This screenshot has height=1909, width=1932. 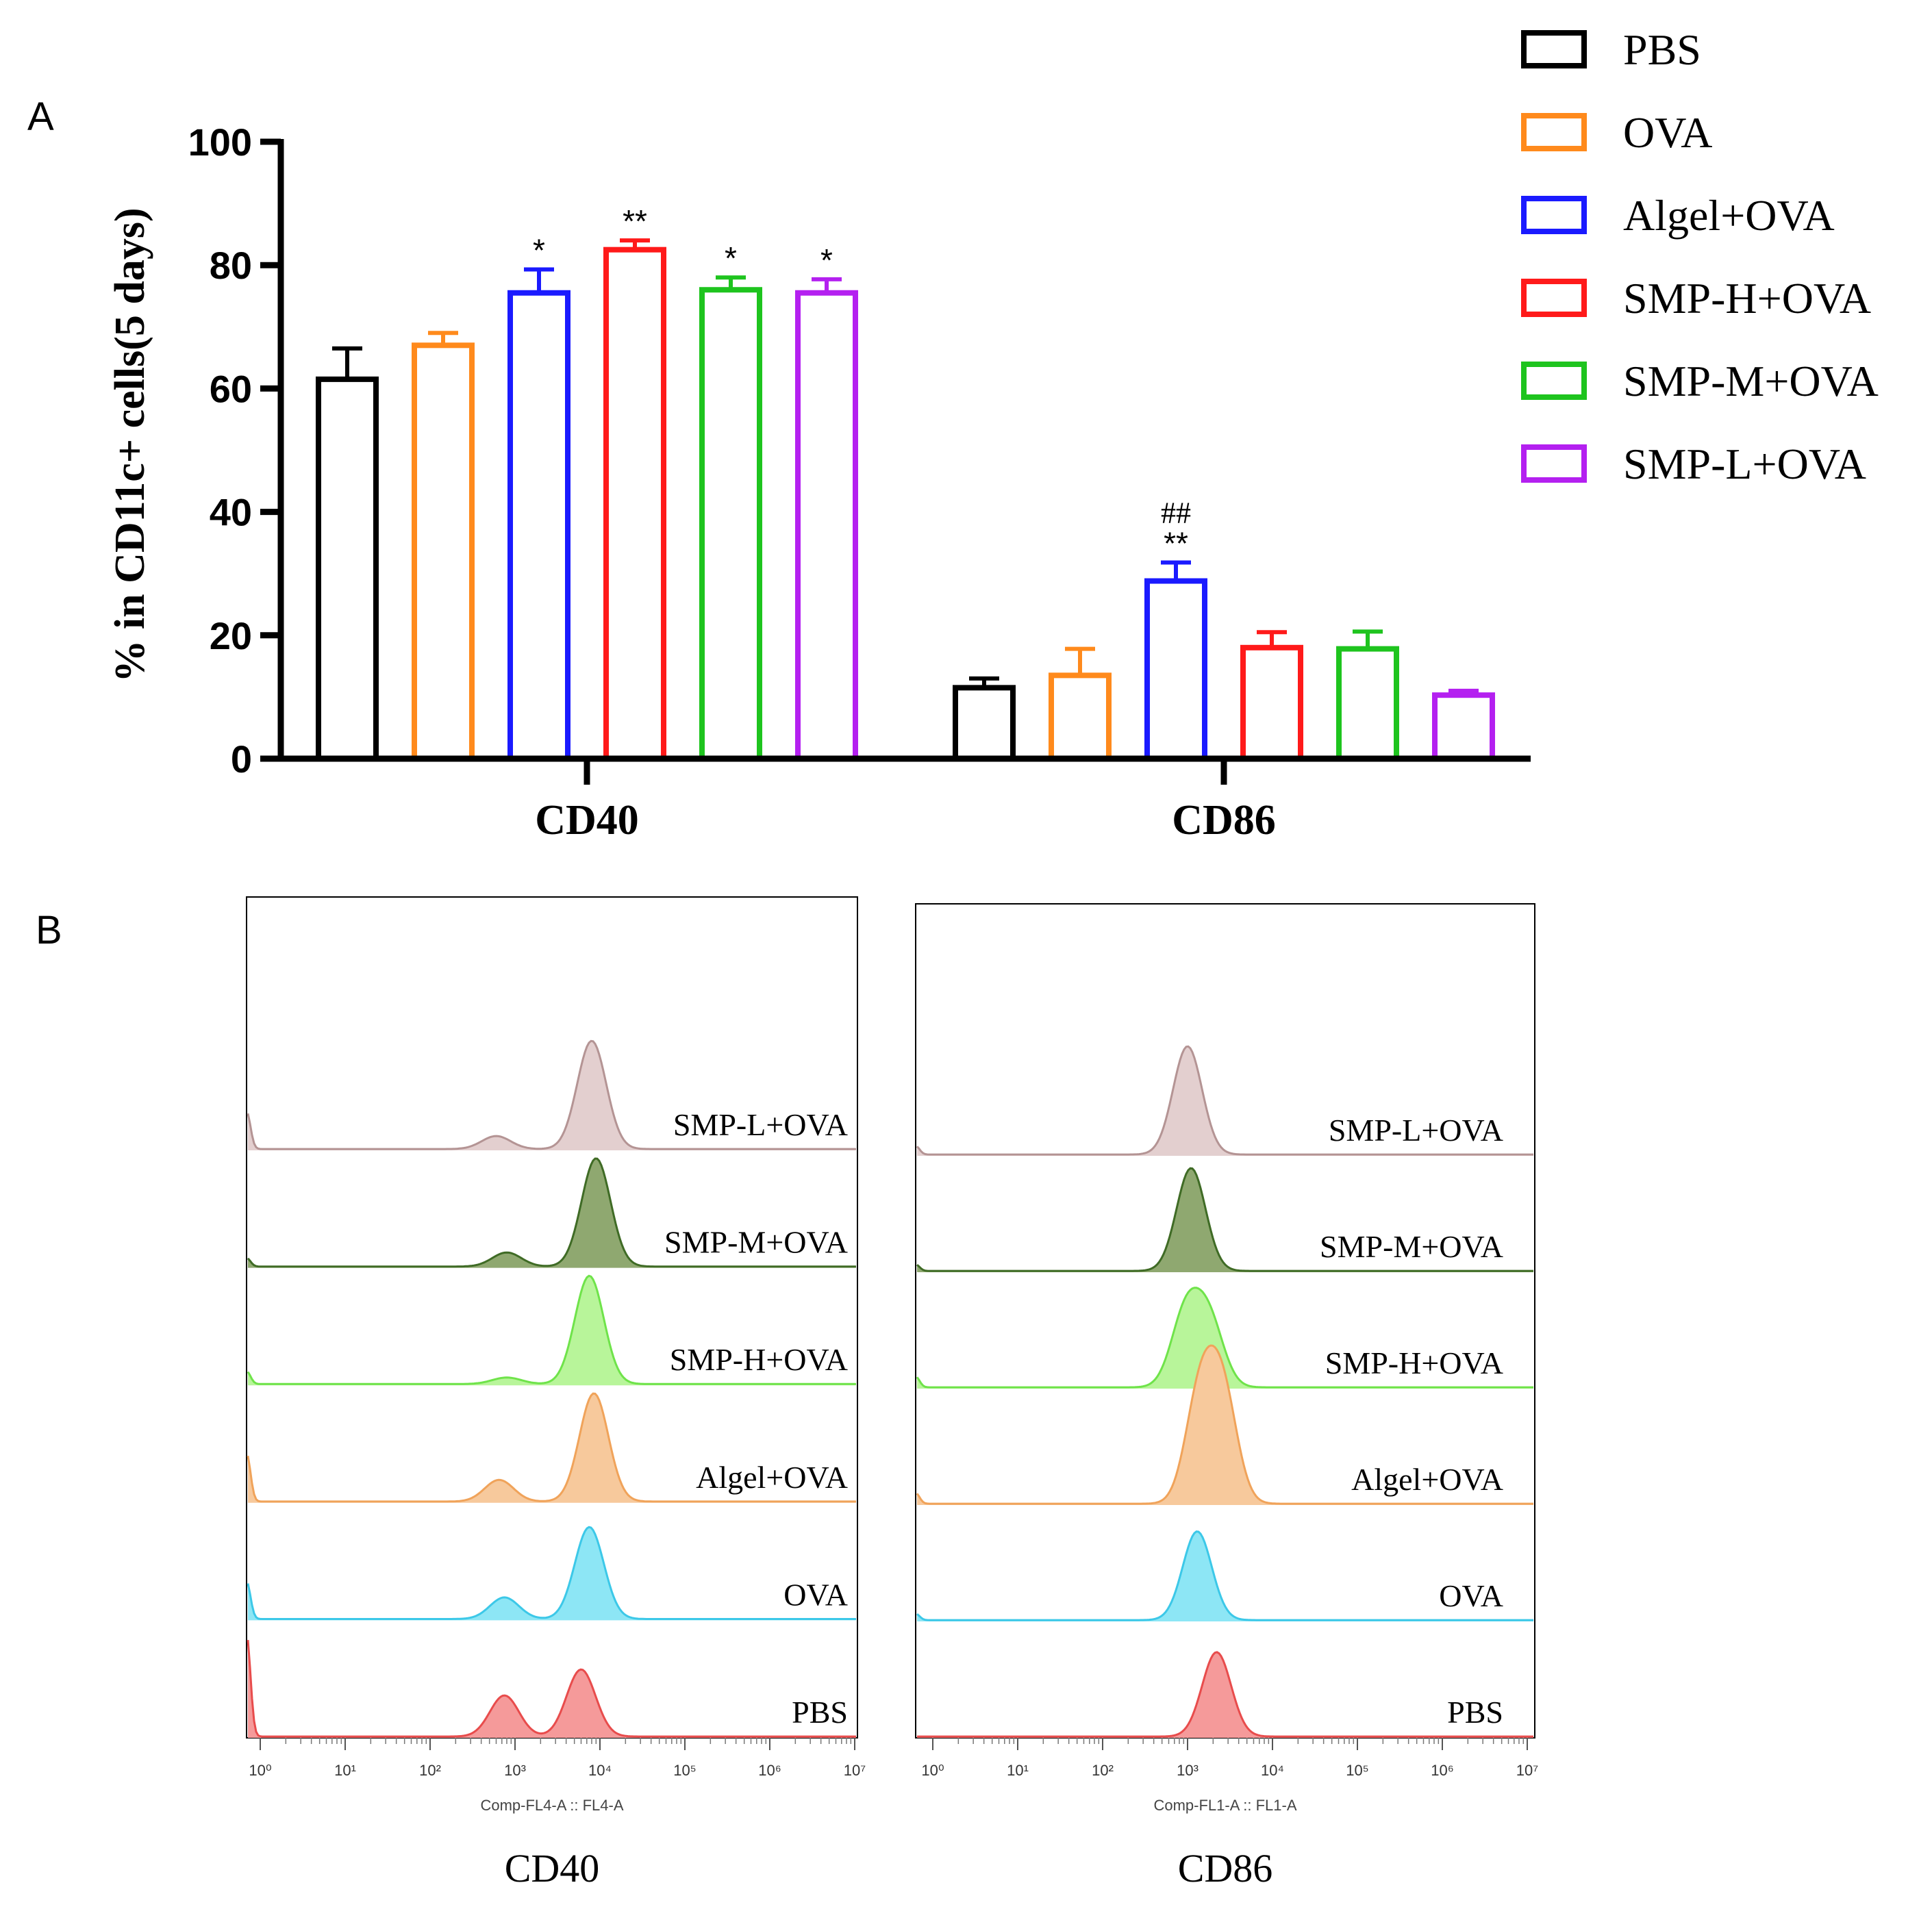 What do you see at coordinates (231, 635) in the screenshot?
I see `y-tick-label: 20` at bounding box center [231, 635].